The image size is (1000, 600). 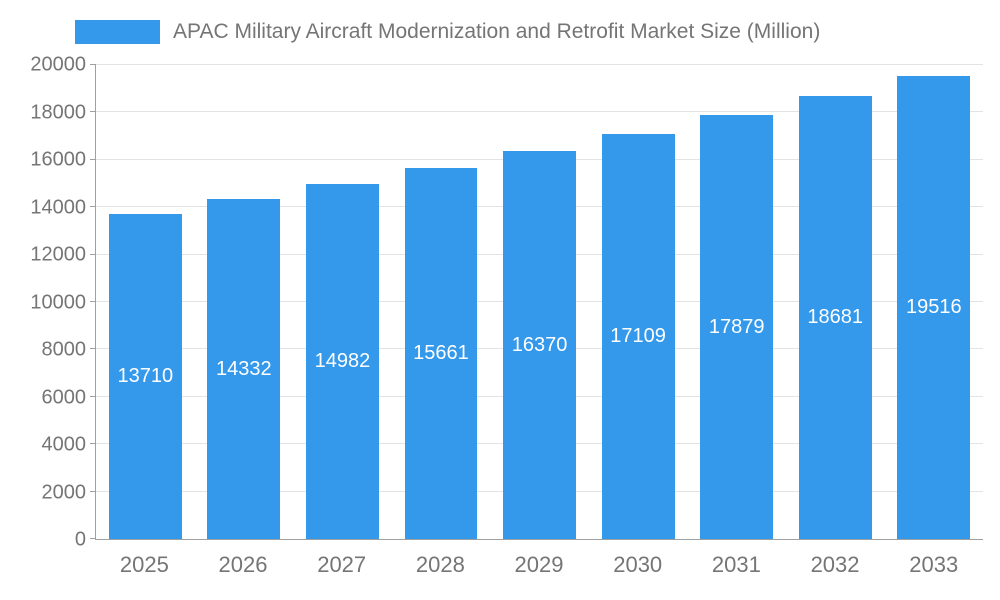 I want to click on y-tick-label: 14000, so click(x=58, y=207).